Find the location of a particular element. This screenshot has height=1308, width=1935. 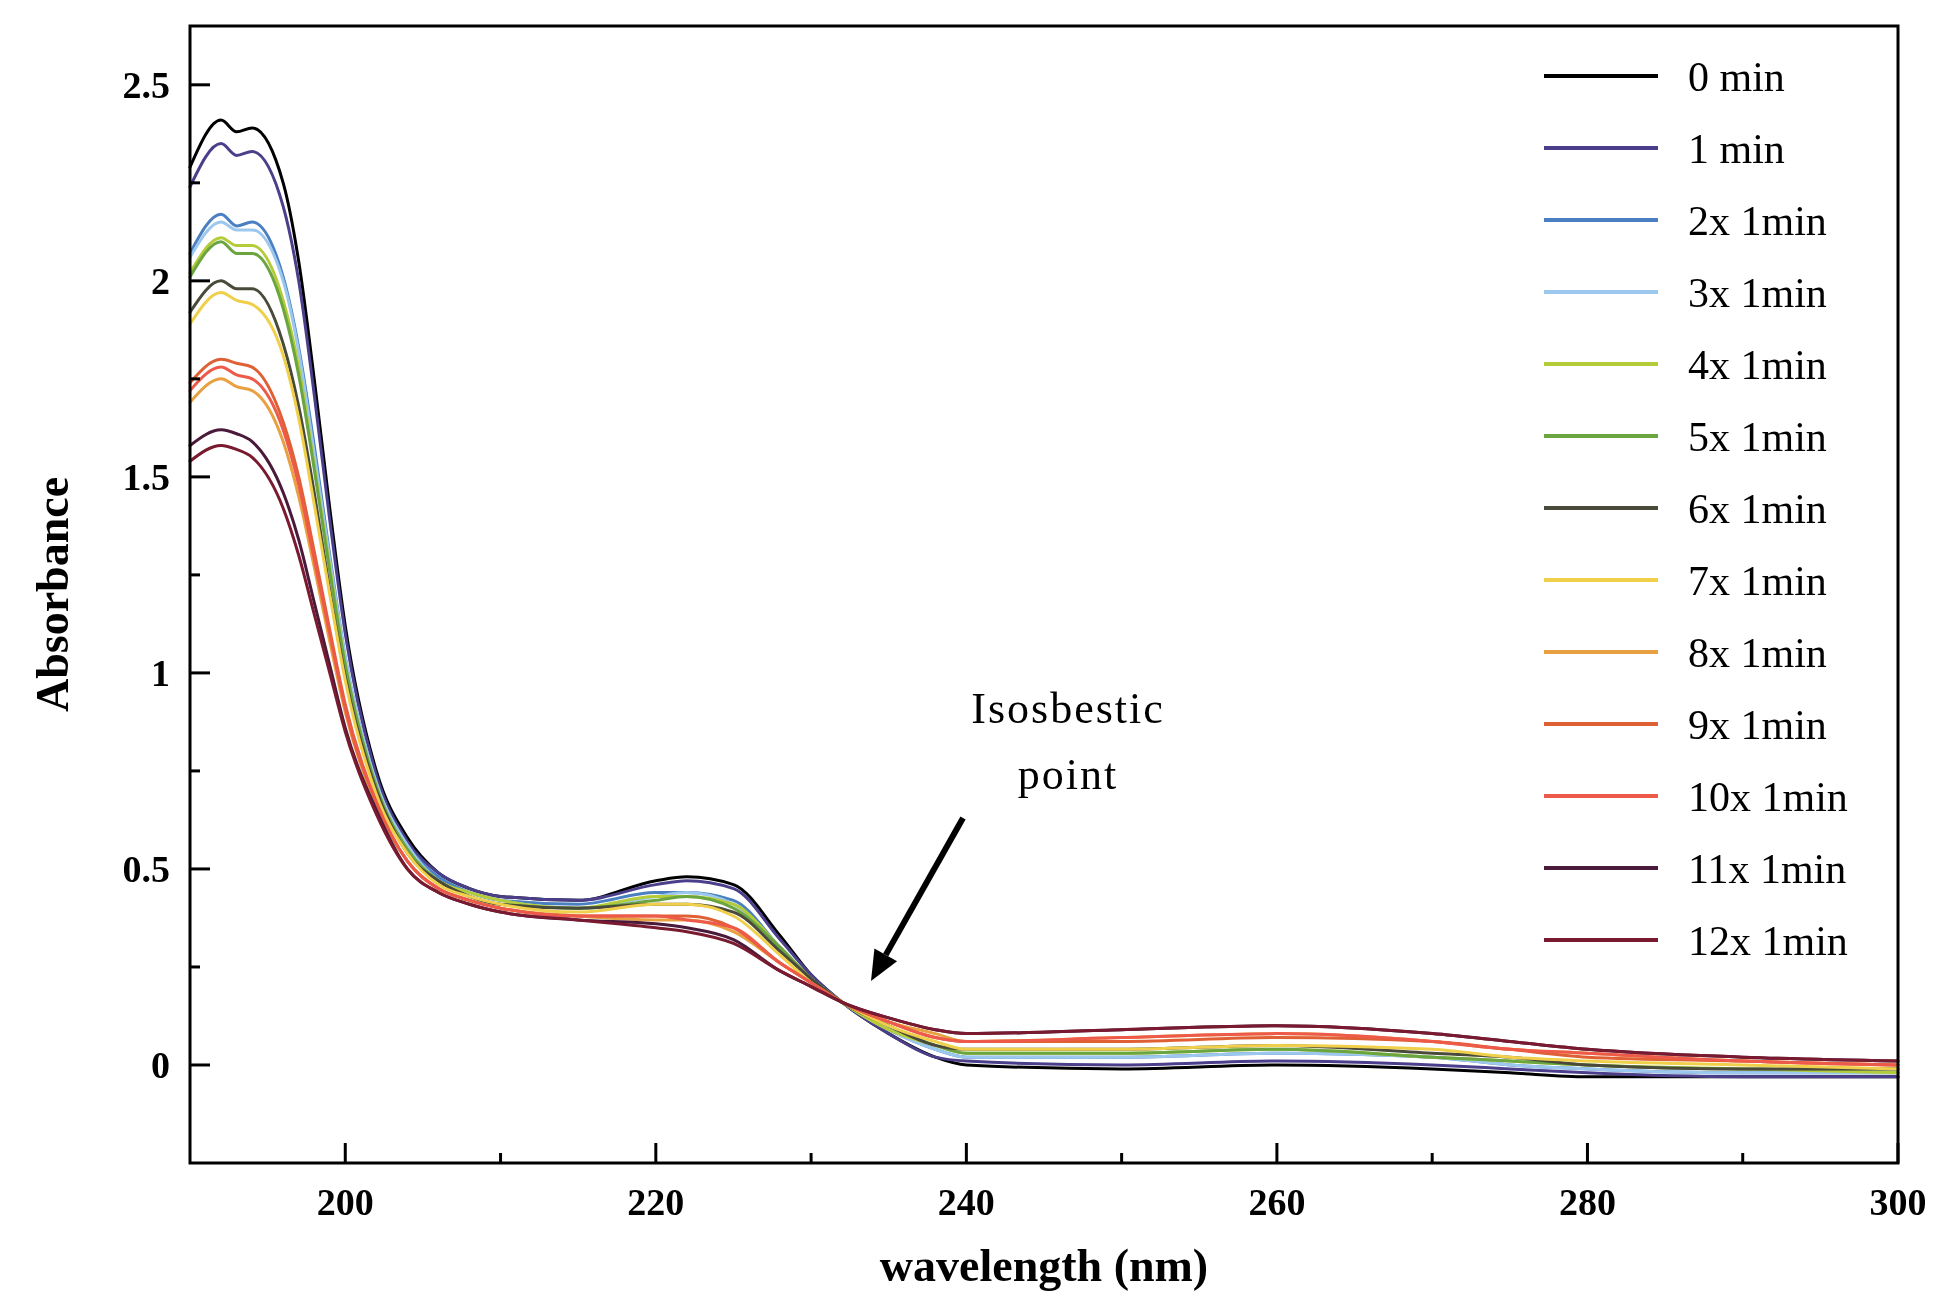

legend-label: 11x 1min is located at coordinates (1767, 868).